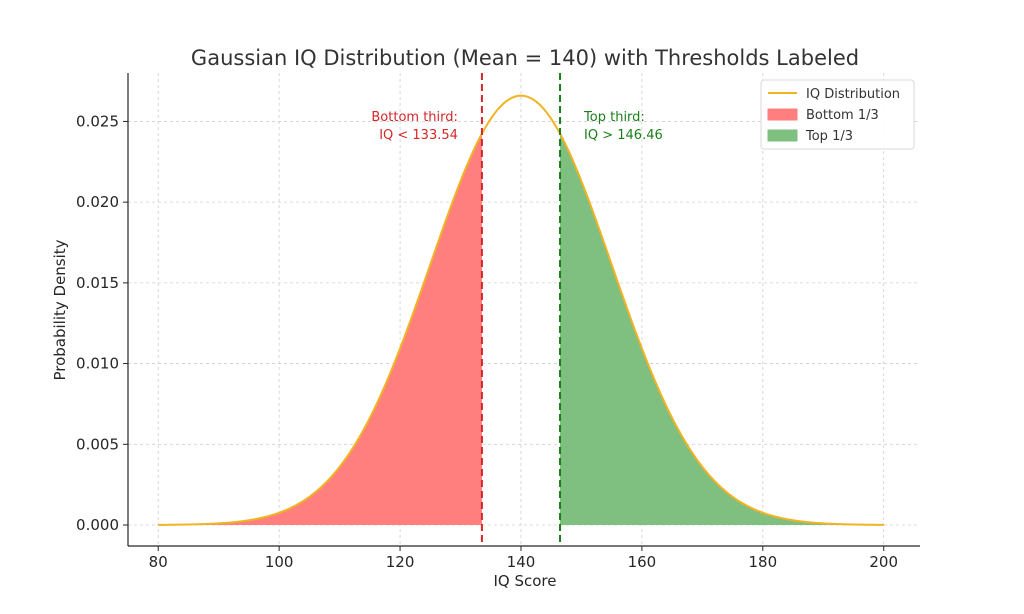 This screenshot has height=614, width=1024. What do you see at coordinates (97, 202) in the screenshot?
I see `y-tick-label: 0.020` at bounding box center [97, 202].